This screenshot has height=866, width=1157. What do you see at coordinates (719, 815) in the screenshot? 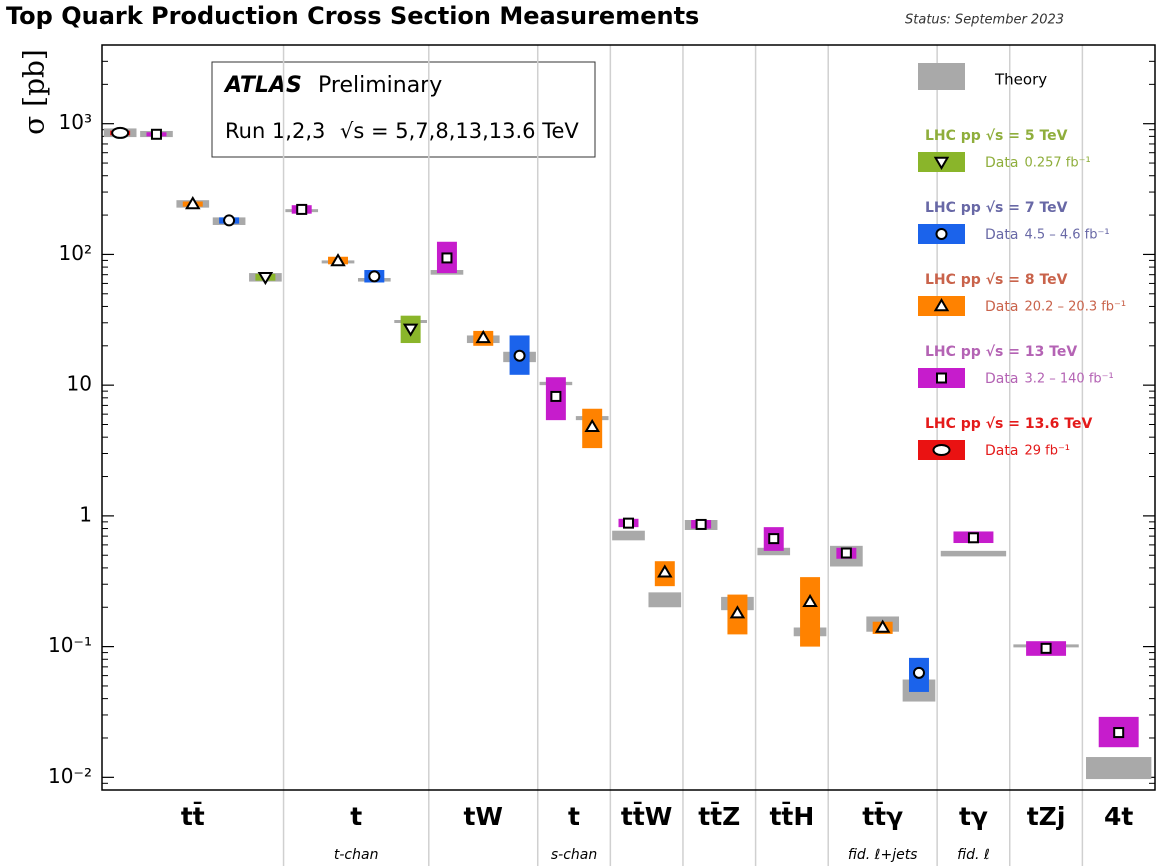
I see `x-tick-label: tt̄Z` at bounding box center [719, 815].